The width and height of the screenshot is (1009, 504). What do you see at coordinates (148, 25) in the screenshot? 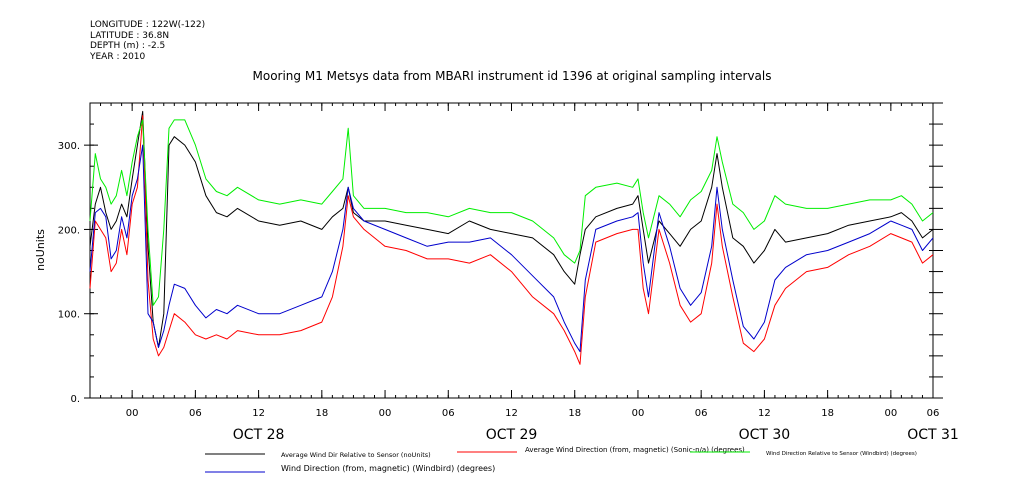
I see `longitude-label: LONGITUDE : 122W(-122)` at bounding box center [148, 25].